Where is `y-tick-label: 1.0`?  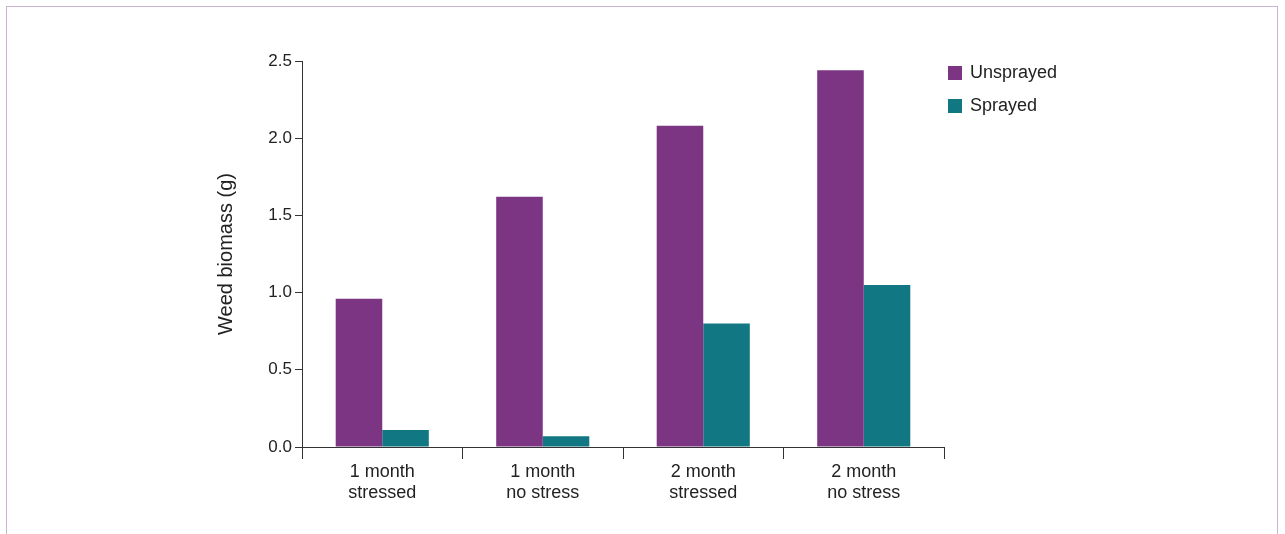
y-tick-label: 1.0 is located at coordinates (280, 292).